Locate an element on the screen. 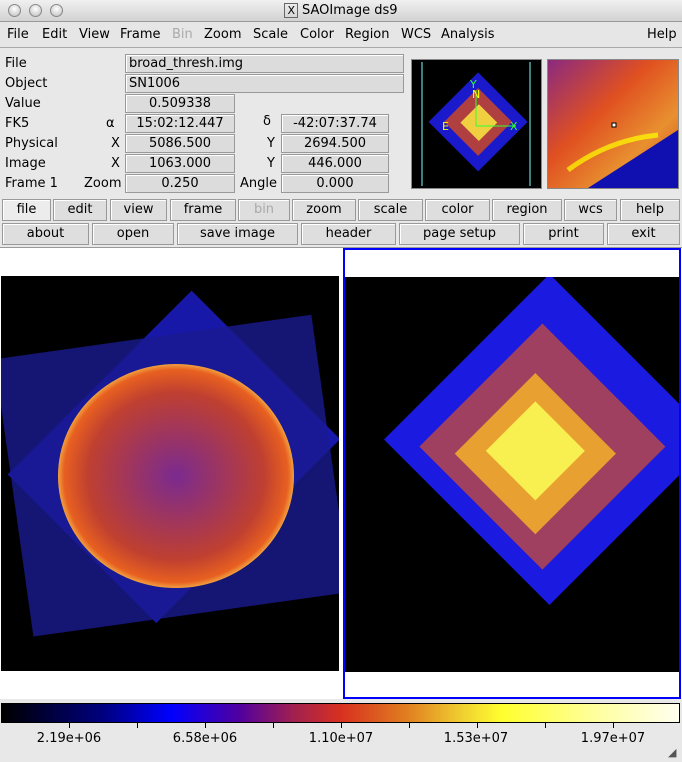 The width and height of the screenshot is (682, 762). menu-analysis: Analysis is located at coordinates (468, 34).